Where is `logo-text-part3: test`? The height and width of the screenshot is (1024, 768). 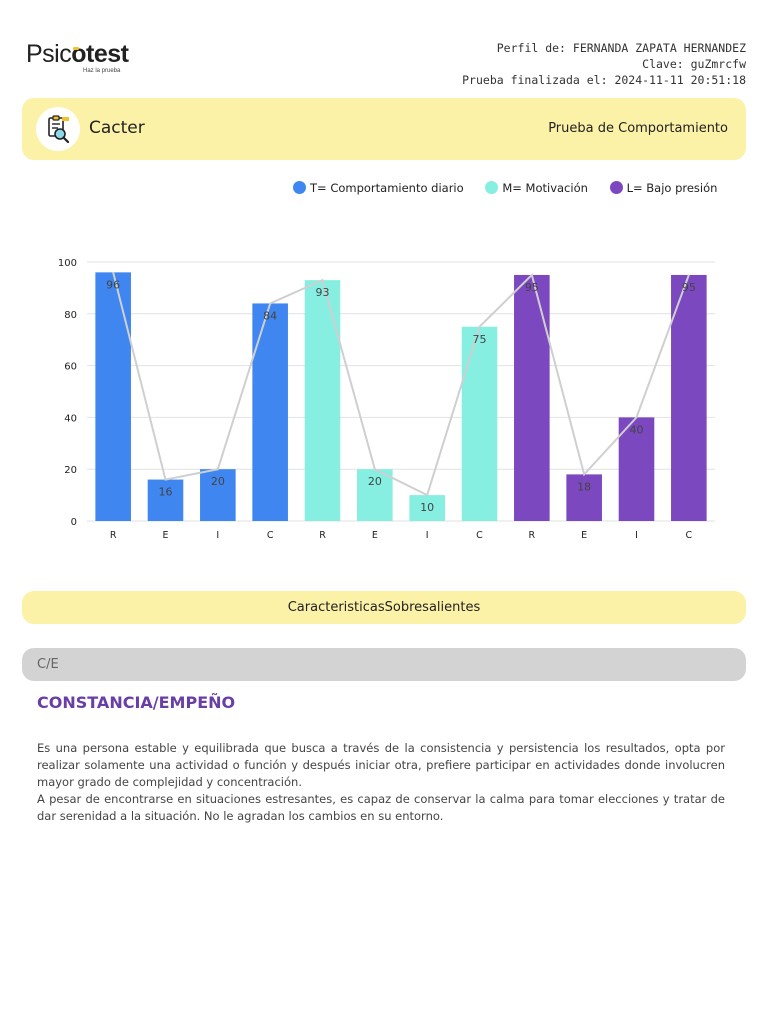 logo-text-part3: test is located at coordinates (107, 54).